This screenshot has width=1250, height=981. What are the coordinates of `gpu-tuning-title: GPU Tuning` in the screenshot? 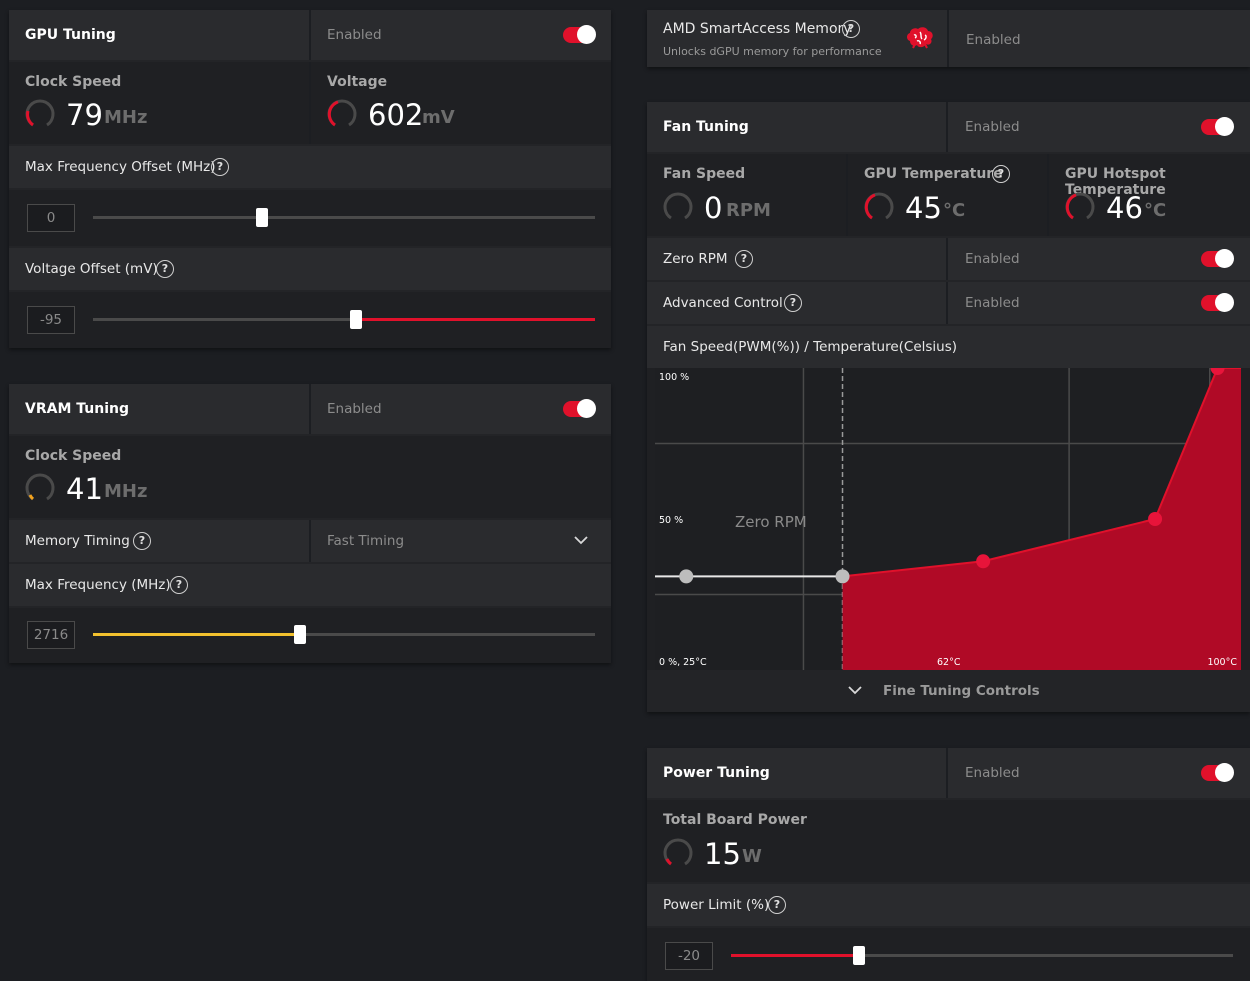 It's located at (70, 35).